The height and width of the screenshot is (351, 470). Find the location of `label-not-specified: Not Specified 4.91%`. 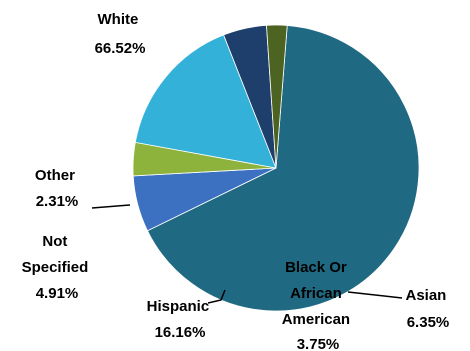

label-not-specified: Not Specified 4.91% is located at coordinates (57, 267).